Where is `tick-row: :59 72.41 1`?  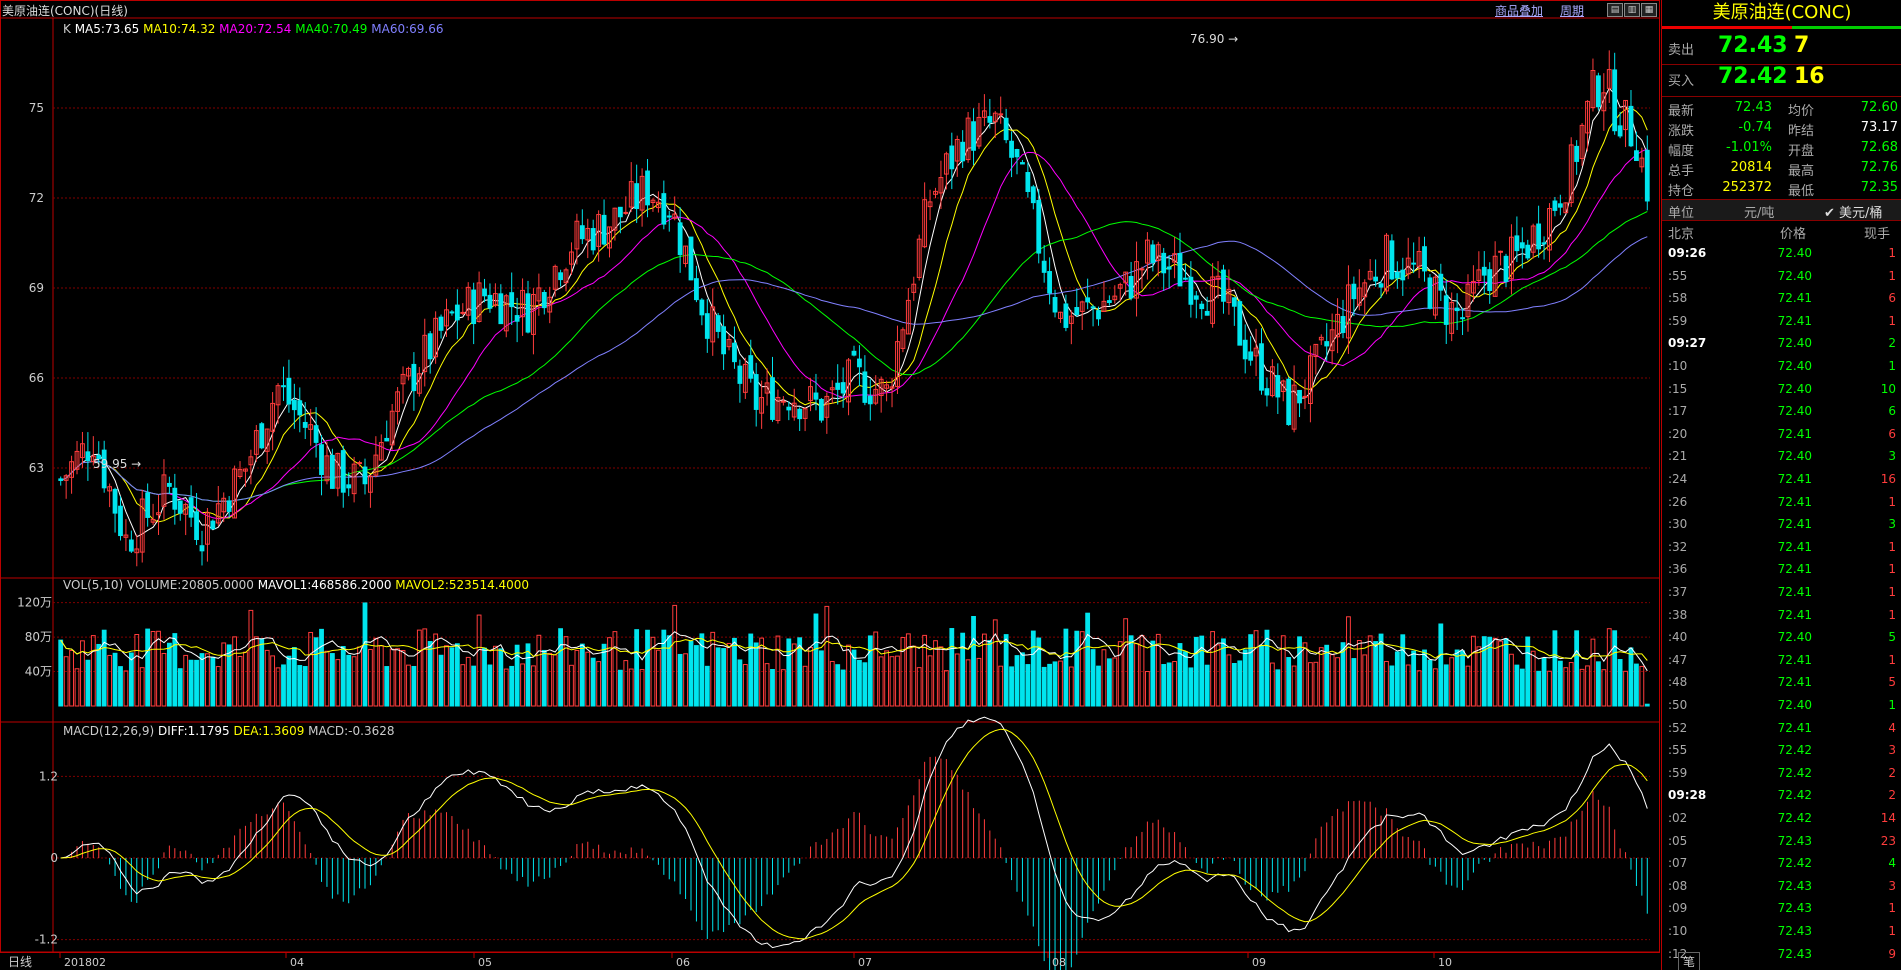
tick-row: :59 72.41 1 is located at coordinates (1781, 321).